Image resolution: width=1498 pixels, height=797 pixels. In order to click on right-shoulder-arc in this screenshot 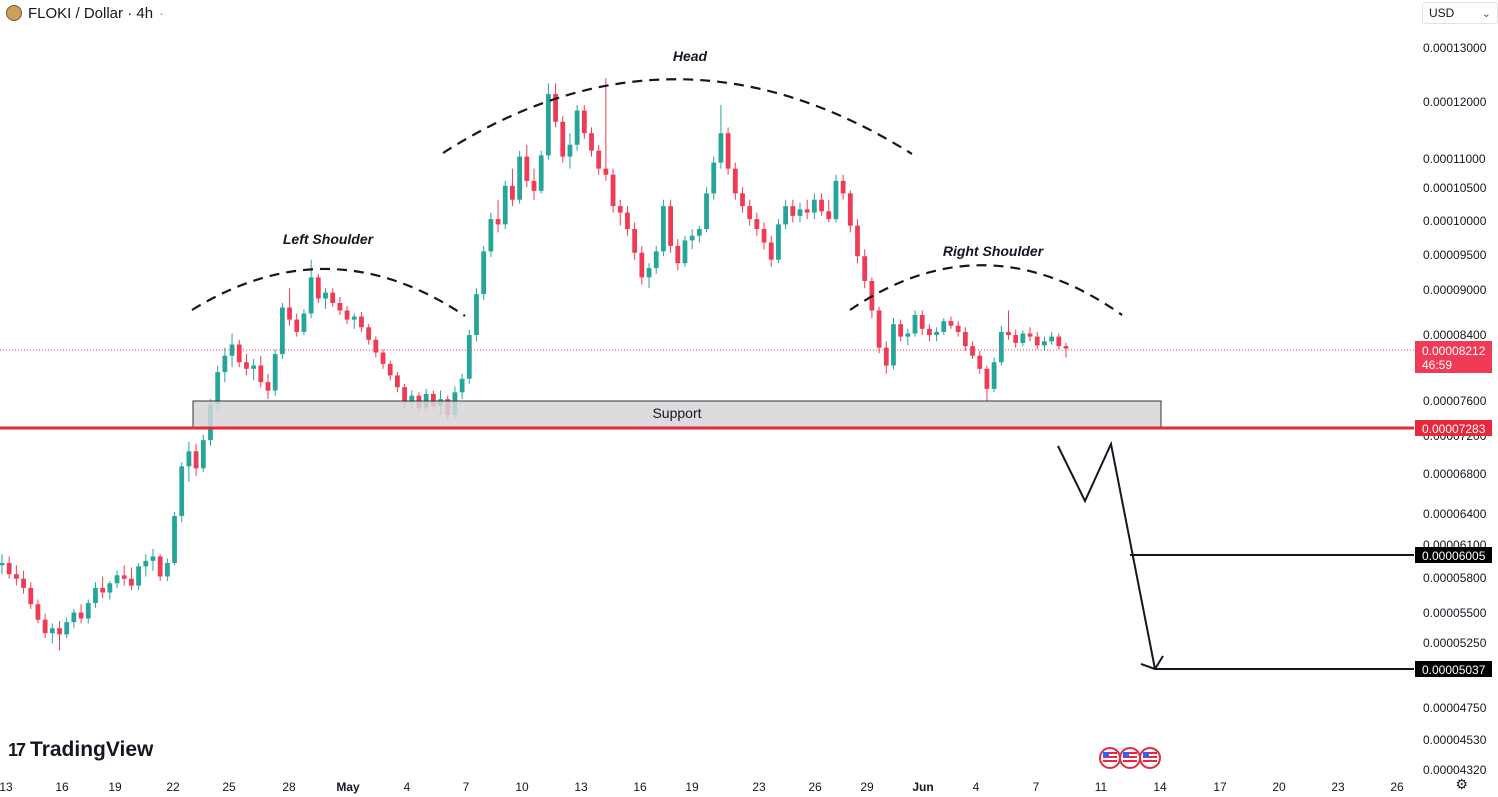, I will do `click(986, 290)`.